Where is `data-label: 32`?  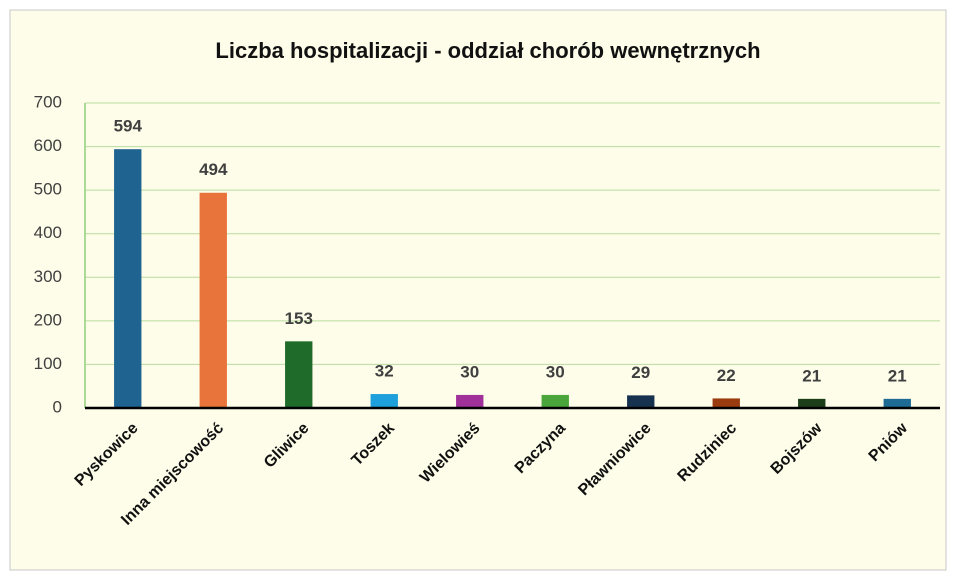 data-label: 32 is located at coordinates (384, 371).